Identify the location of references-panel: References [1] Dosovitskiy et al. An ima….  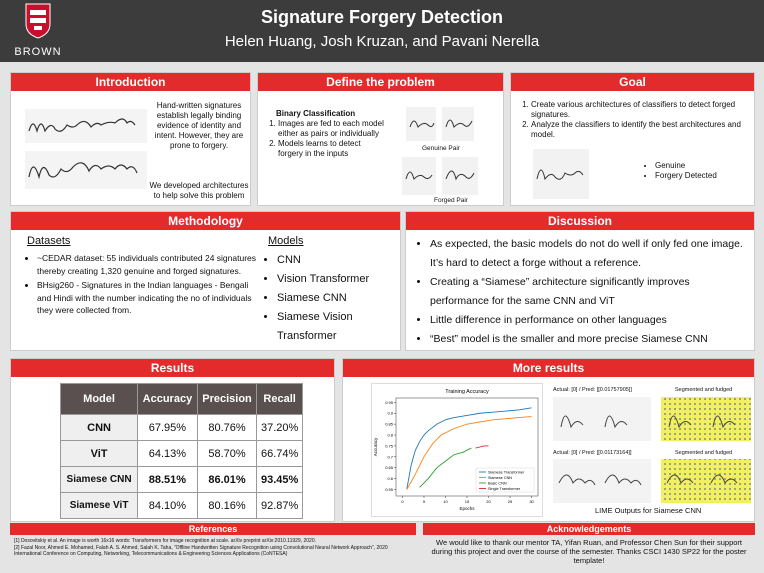
(213, 545).